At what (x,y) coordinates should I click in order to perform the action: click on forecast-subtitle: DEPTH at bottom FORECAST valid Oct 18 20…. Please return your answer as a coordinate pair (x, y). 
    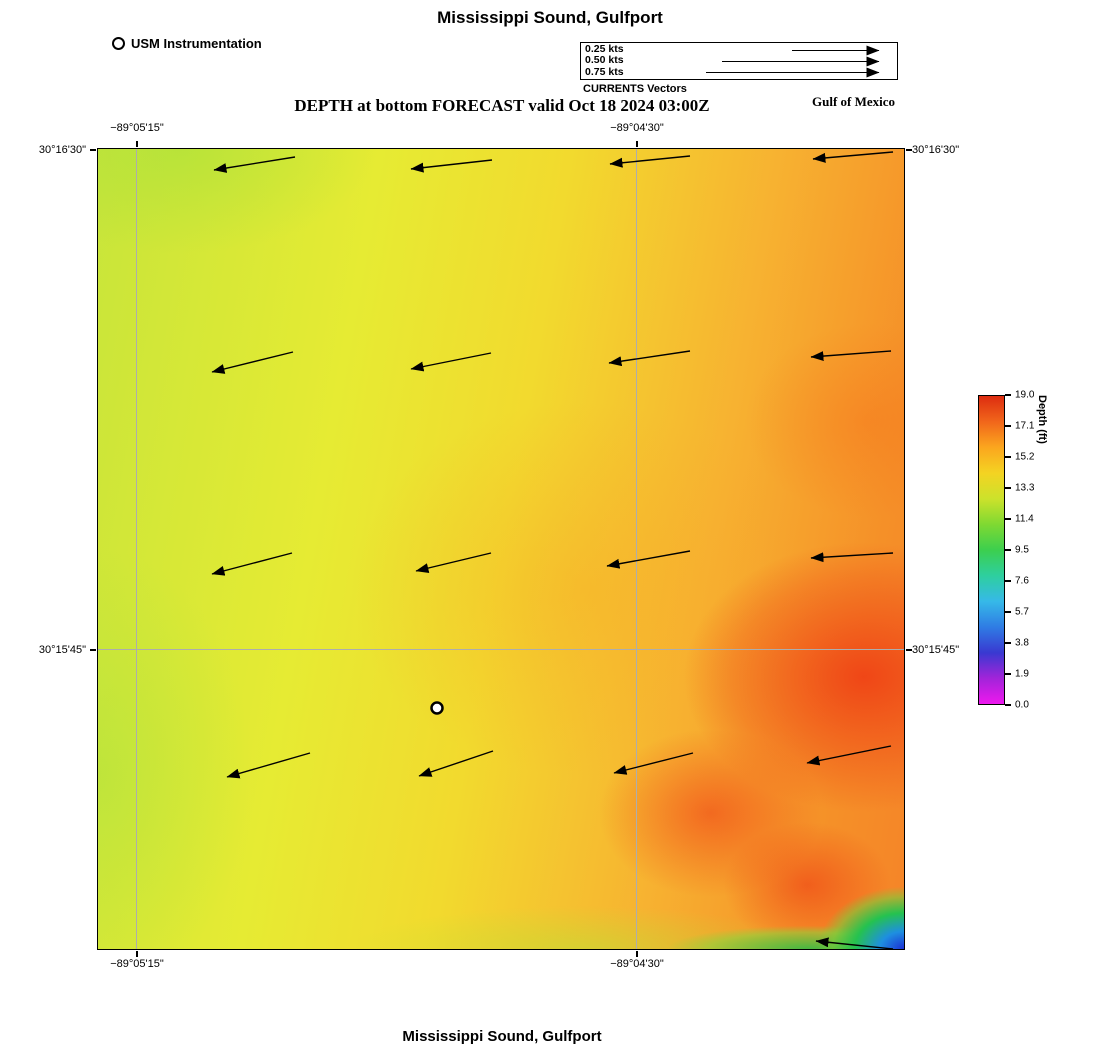
    Looking at the image, I should click on (502, 105).